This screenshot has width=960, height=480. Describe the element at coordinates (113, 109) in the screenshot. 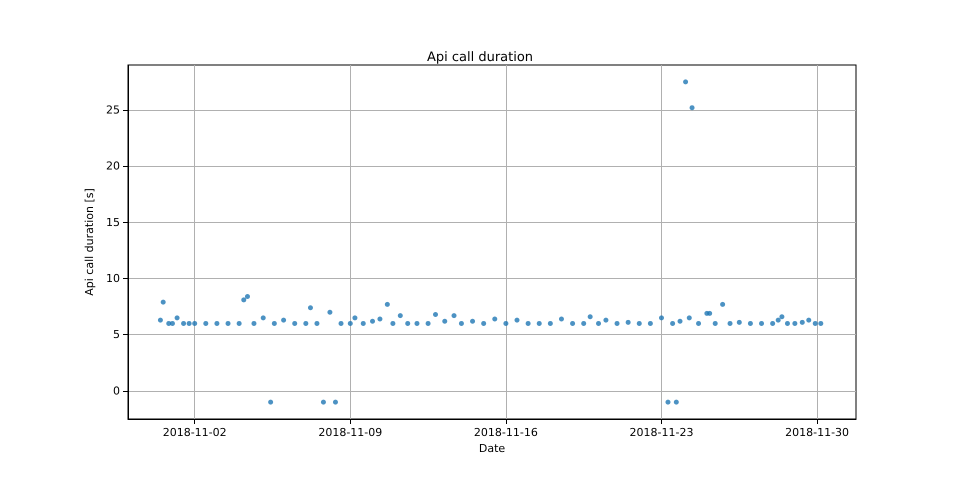

I see `y-tick-label: 25` at that location.